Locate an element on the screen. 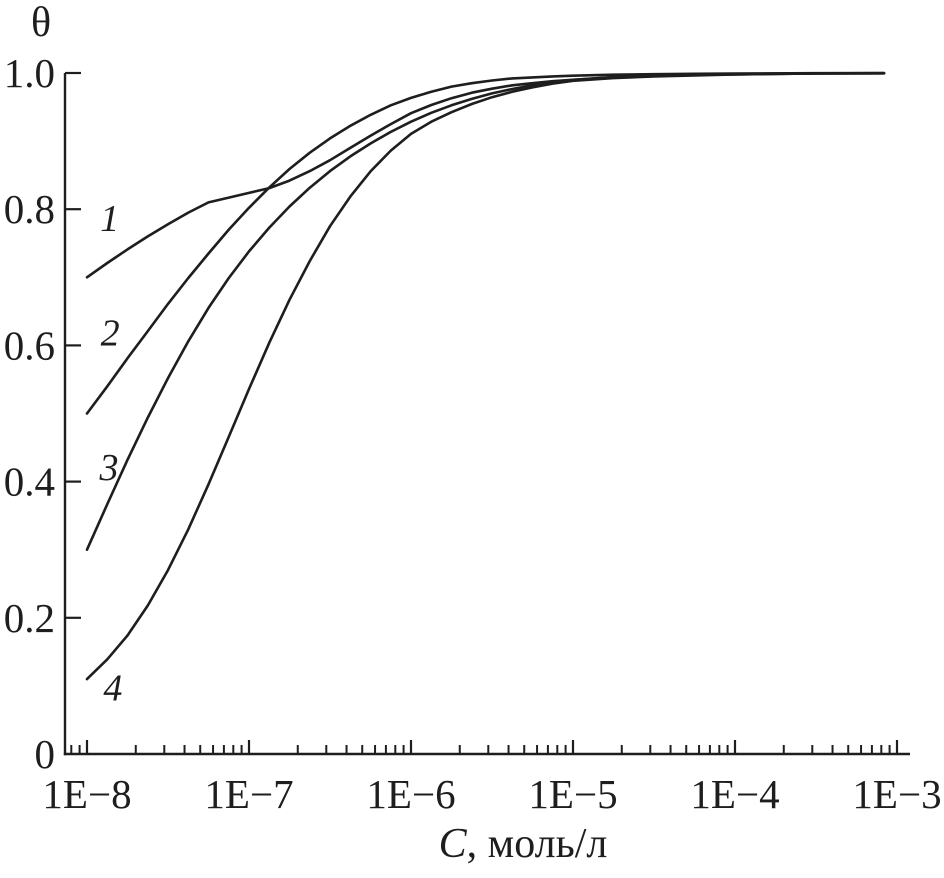 The height and width of the screenshot is (878, 944). x-axis-title-symbol: C is located at coordinates (453, 844).